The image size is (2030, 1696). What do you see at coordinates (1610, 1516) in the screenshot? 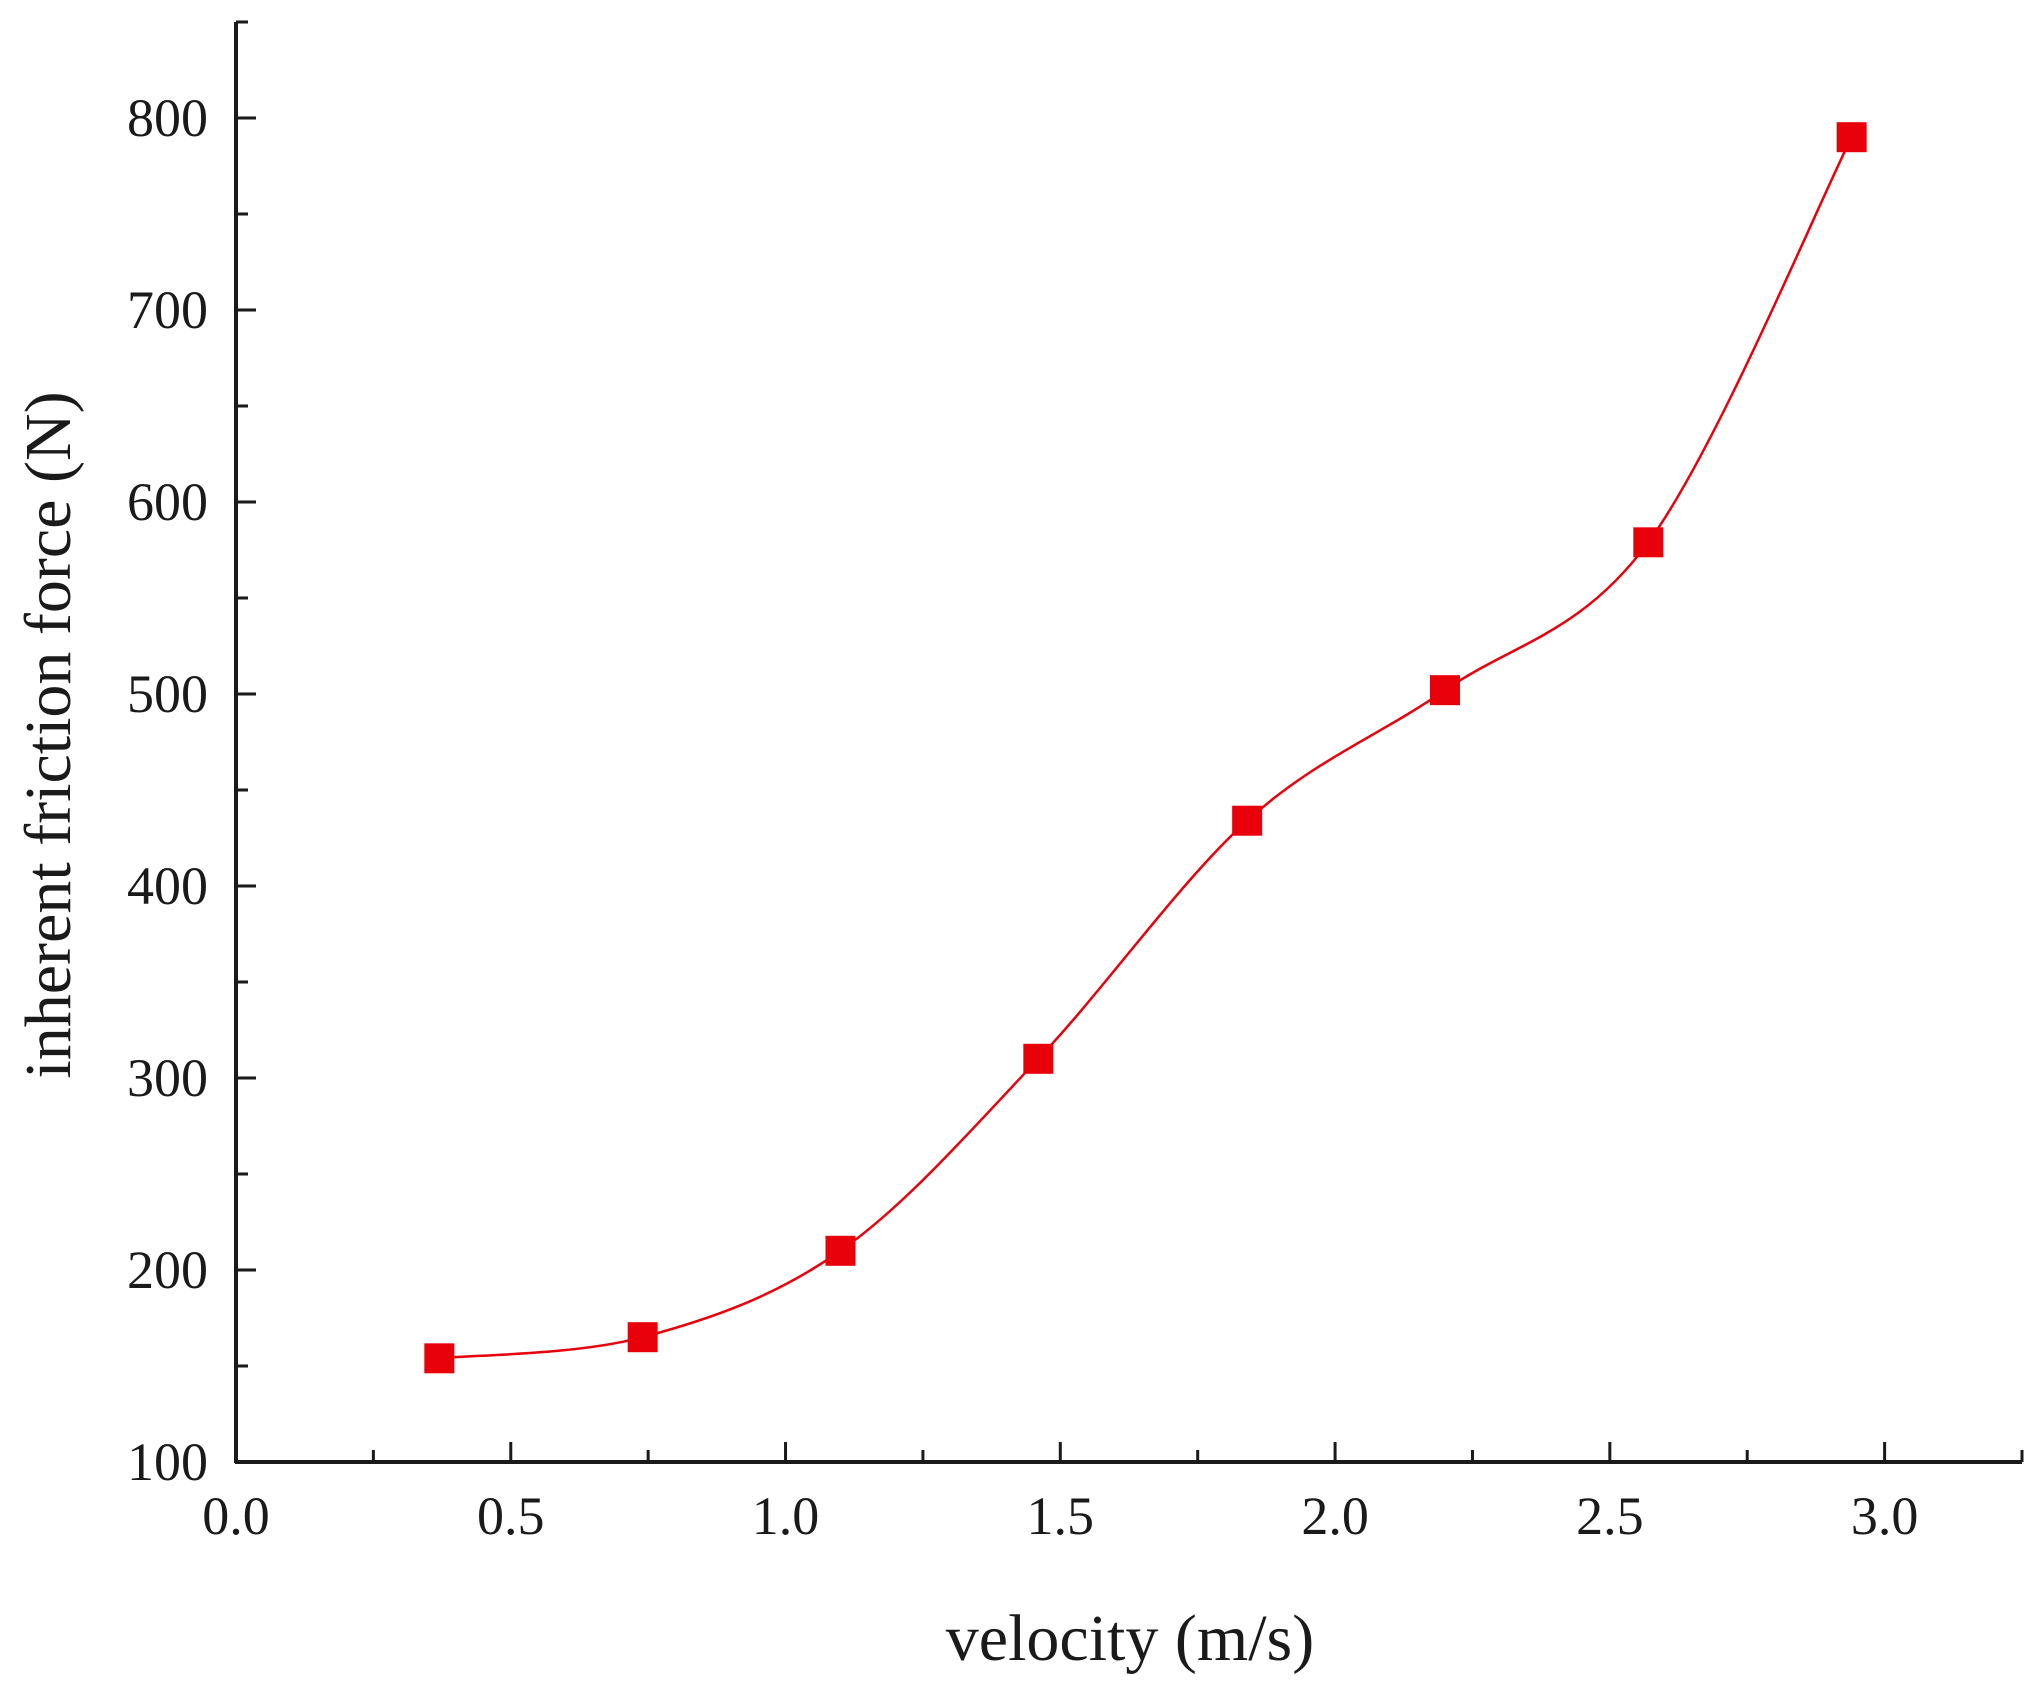
I see `x-tick-label: 2.5` at bounding box center [1610, 1516].